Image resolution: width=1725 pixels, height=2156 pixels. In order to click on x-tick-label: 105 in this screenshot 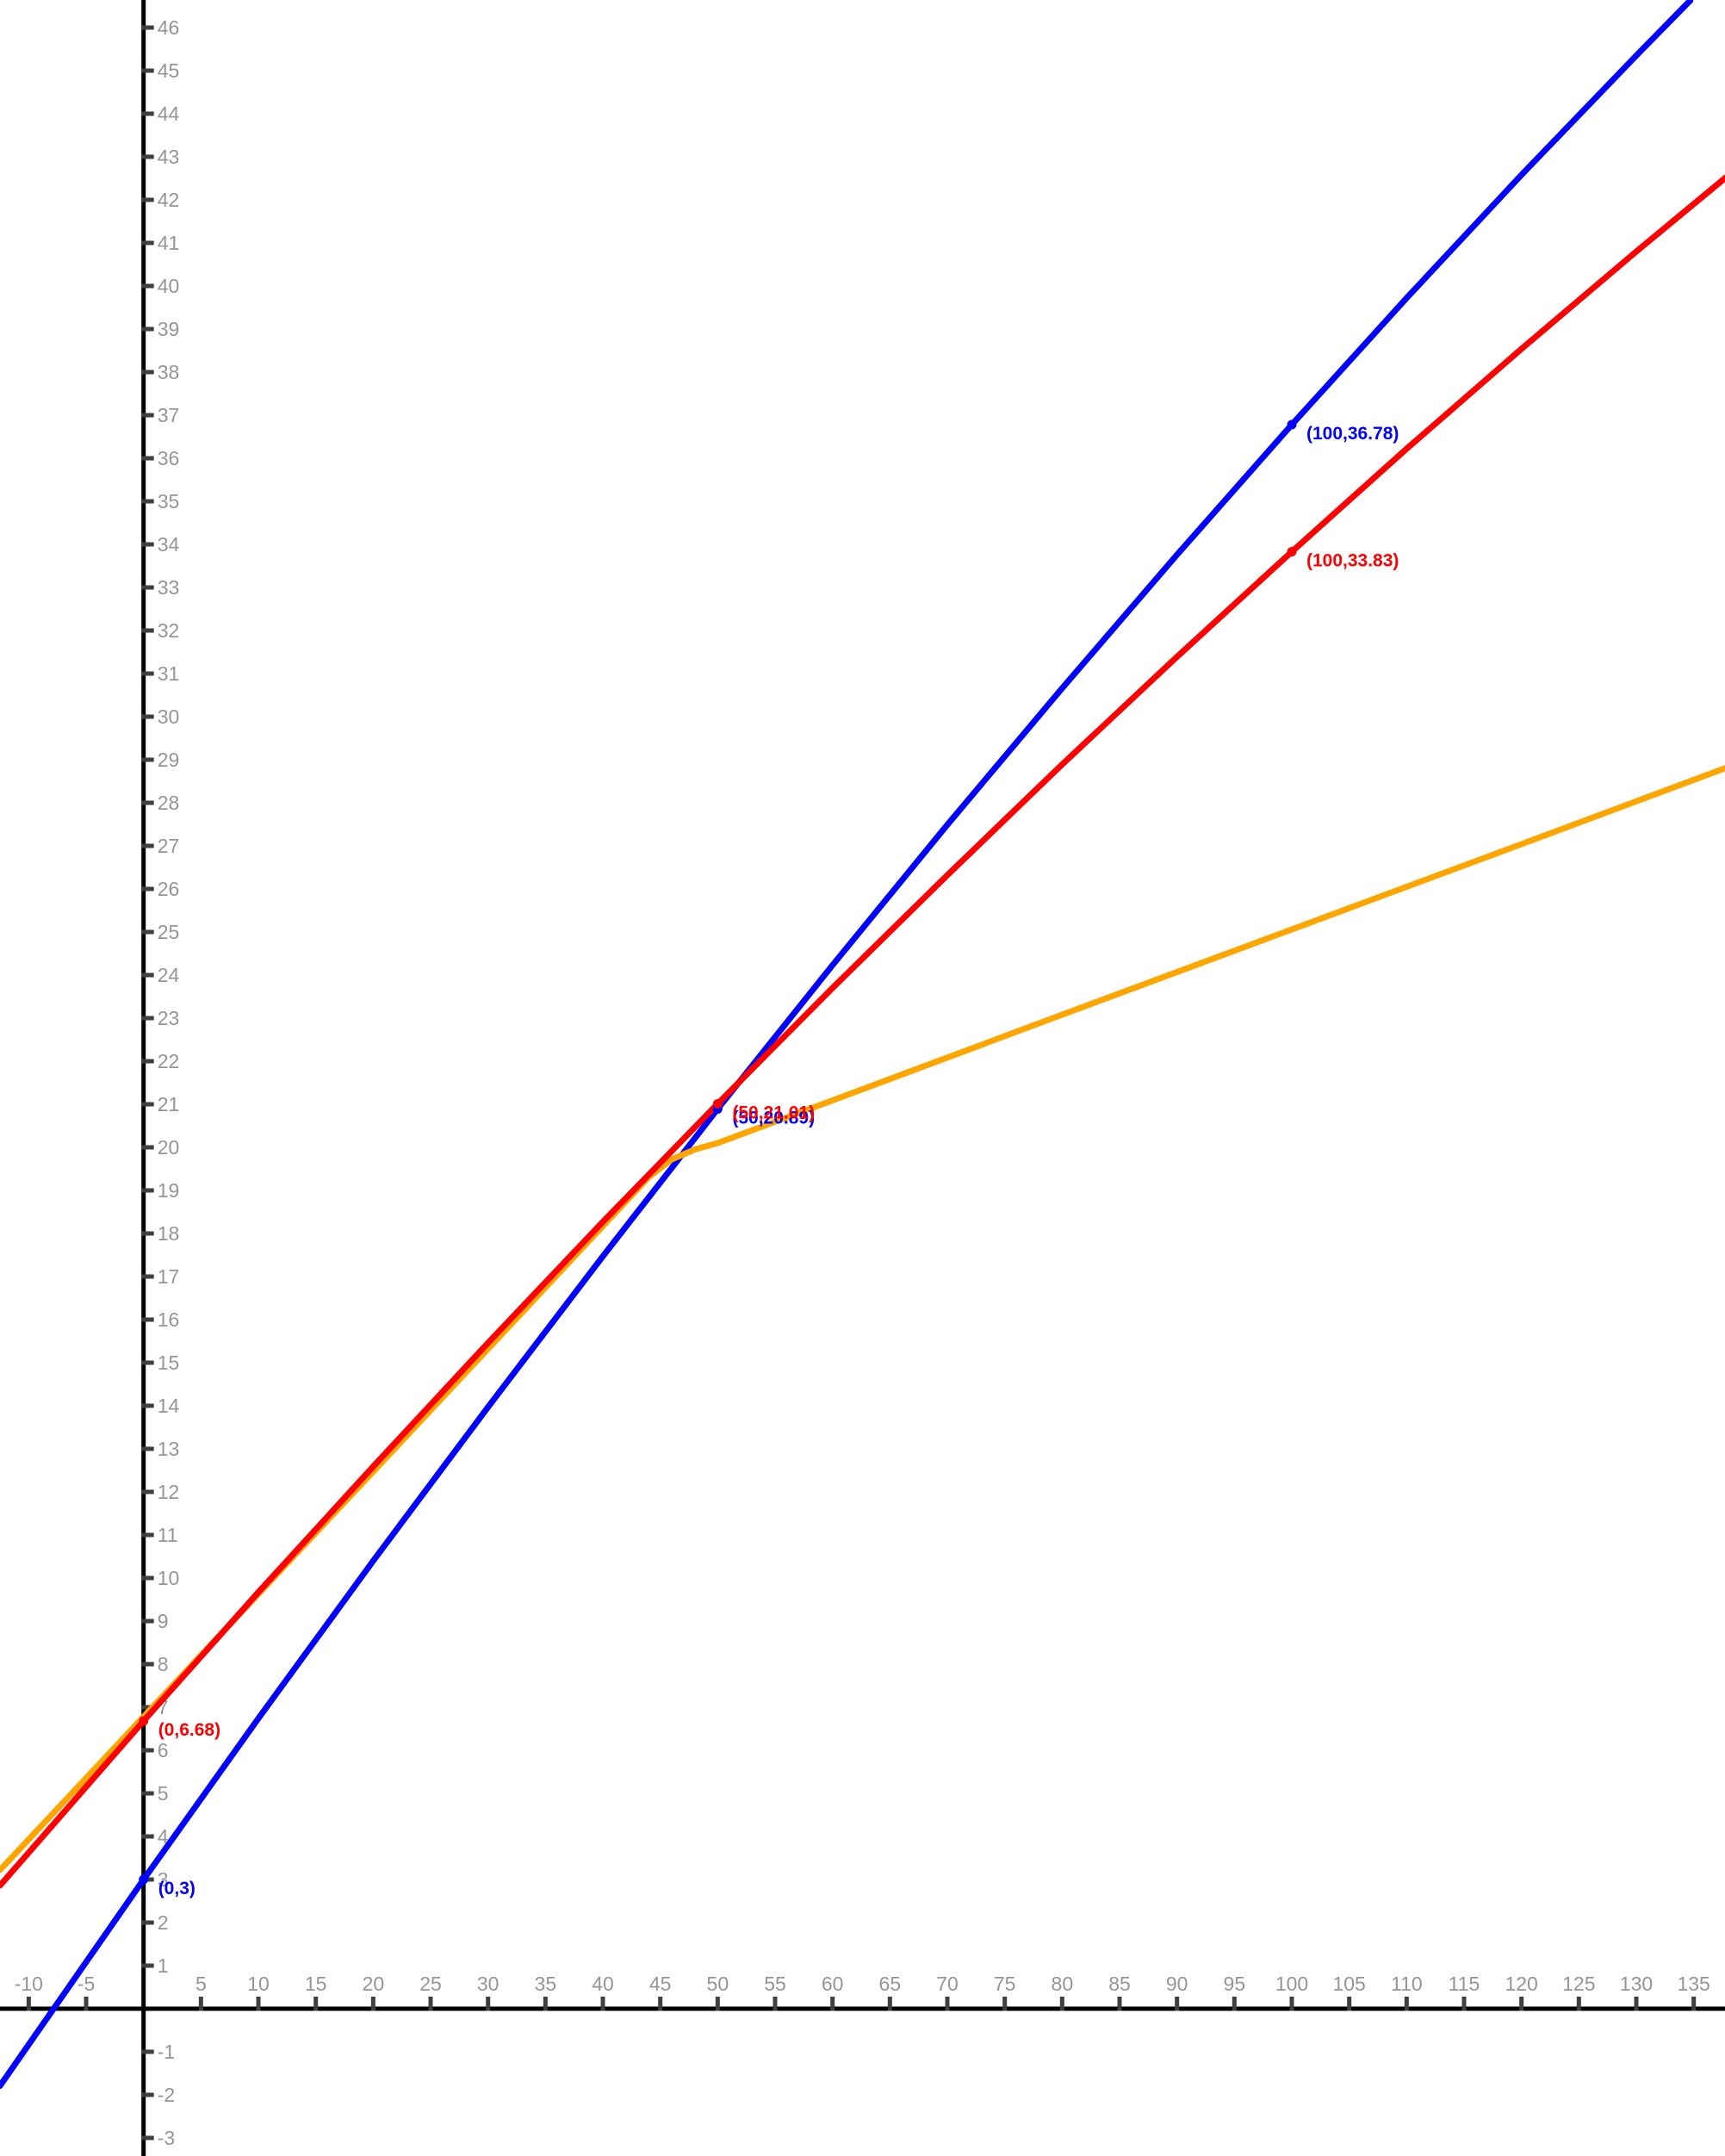, I will do `click(1348, 1984)`.